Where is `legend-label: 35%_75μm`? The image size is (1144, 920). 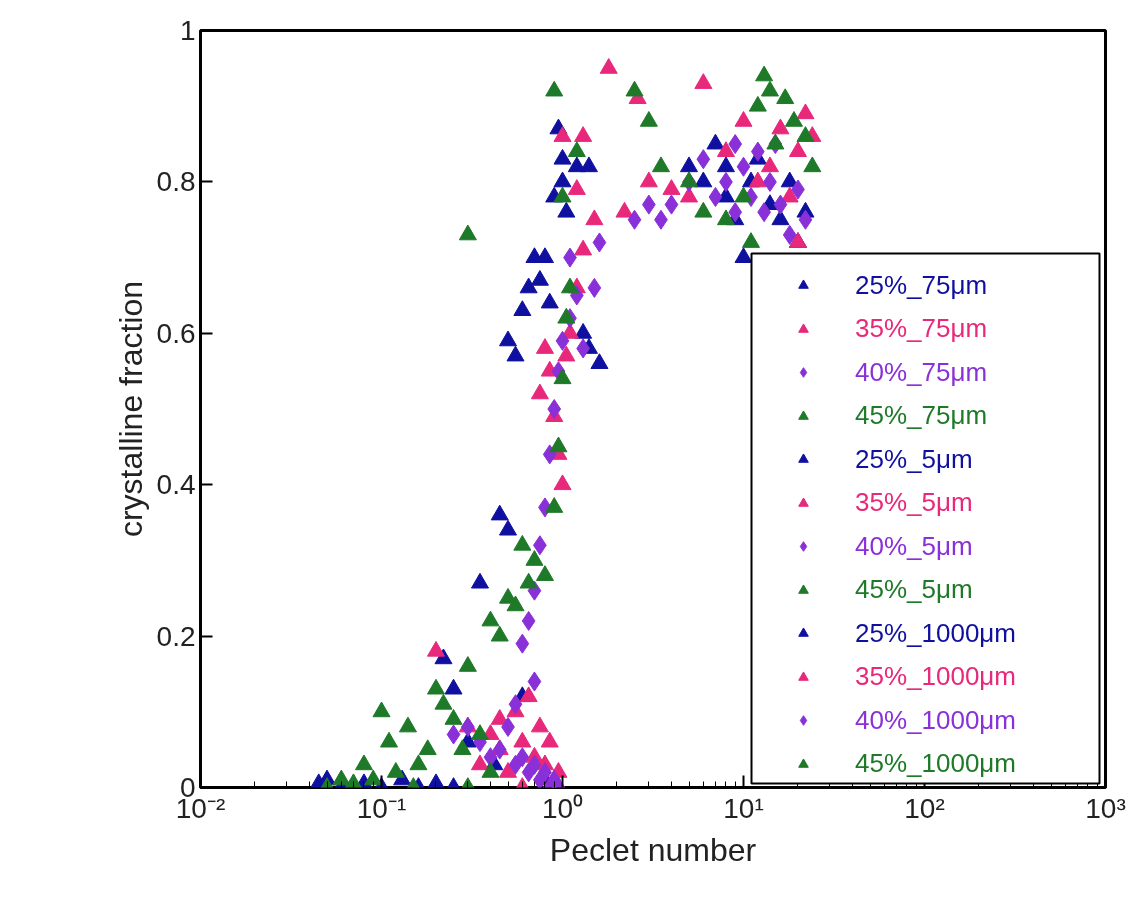
legend-label: 35%_75μm is located at coordinates (921, 328).